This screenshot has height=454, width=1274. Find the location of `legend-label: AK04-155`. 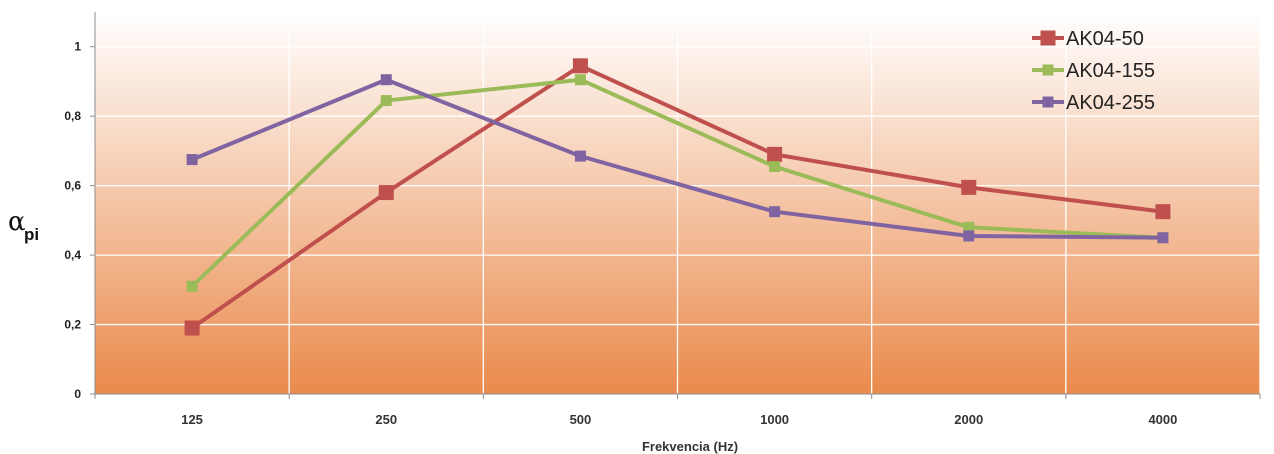

legend-label: AK04-155 is located at coordinates (1110, 71).